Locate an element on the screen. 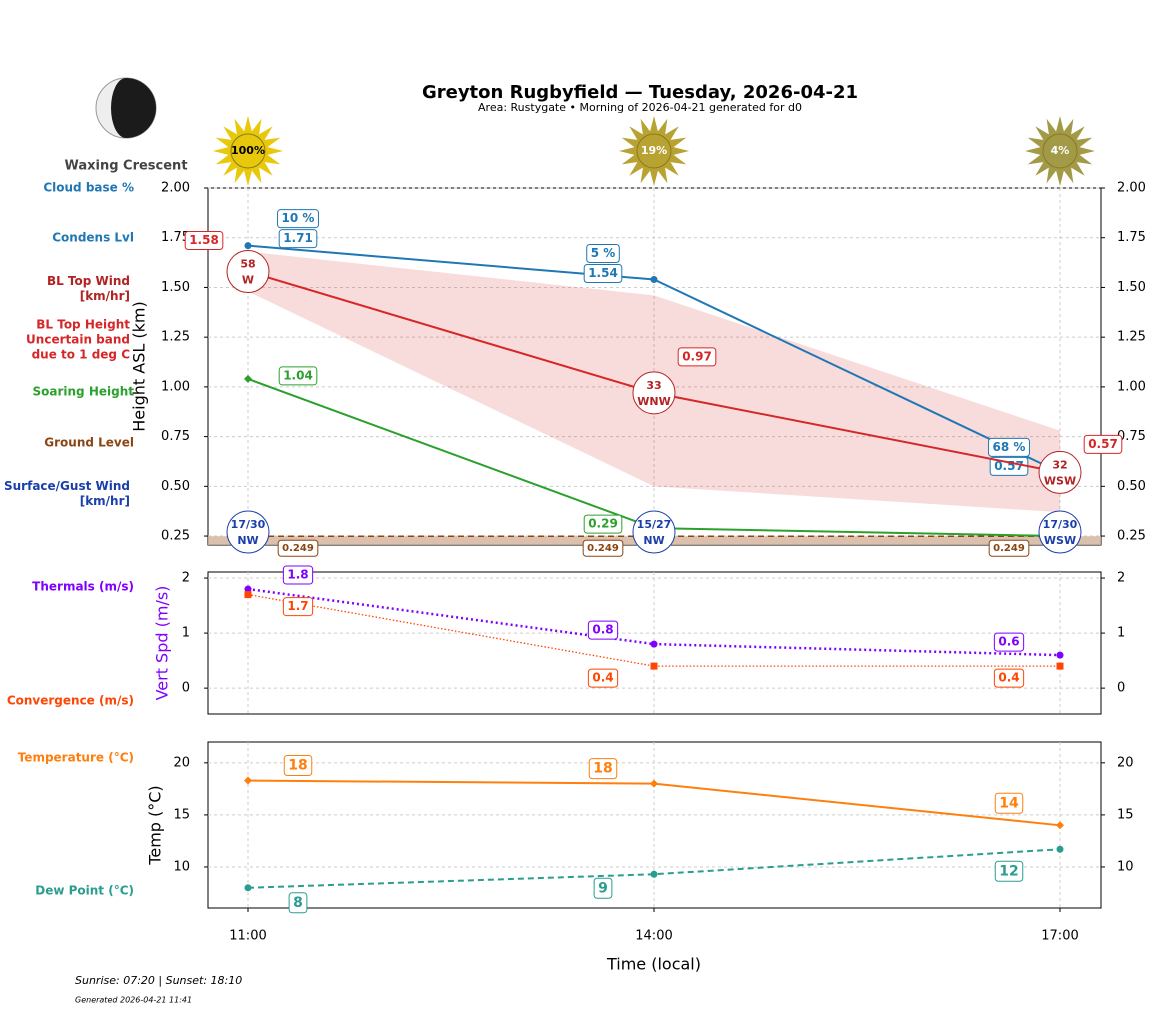 The height and width of the screenshot is (1011, 1156). value-label-text: 10 % is located at coordinates (298, 218).